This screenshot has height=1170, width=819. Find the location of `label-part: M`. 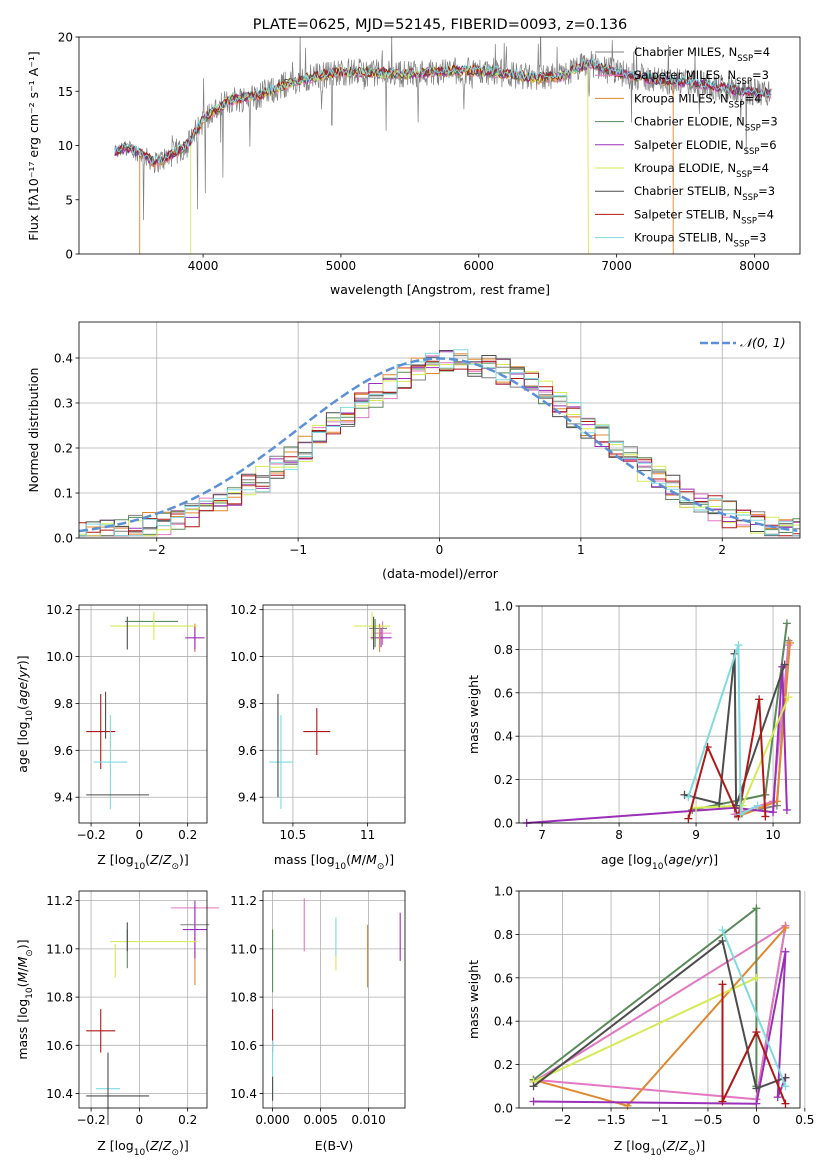

label-part: M is located at coordinates (22, 961).